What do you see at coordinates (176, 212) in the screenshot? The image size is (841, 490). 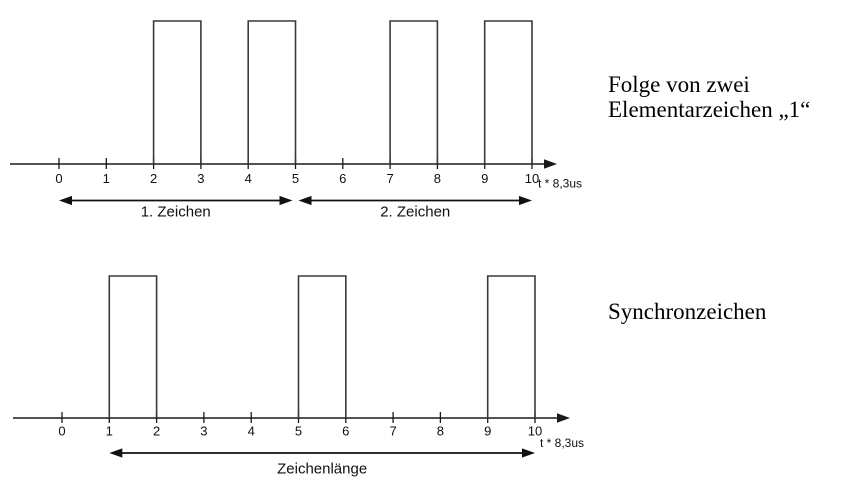 I see `span-label: 1. Zeichen` at bounding box center [176, 212].